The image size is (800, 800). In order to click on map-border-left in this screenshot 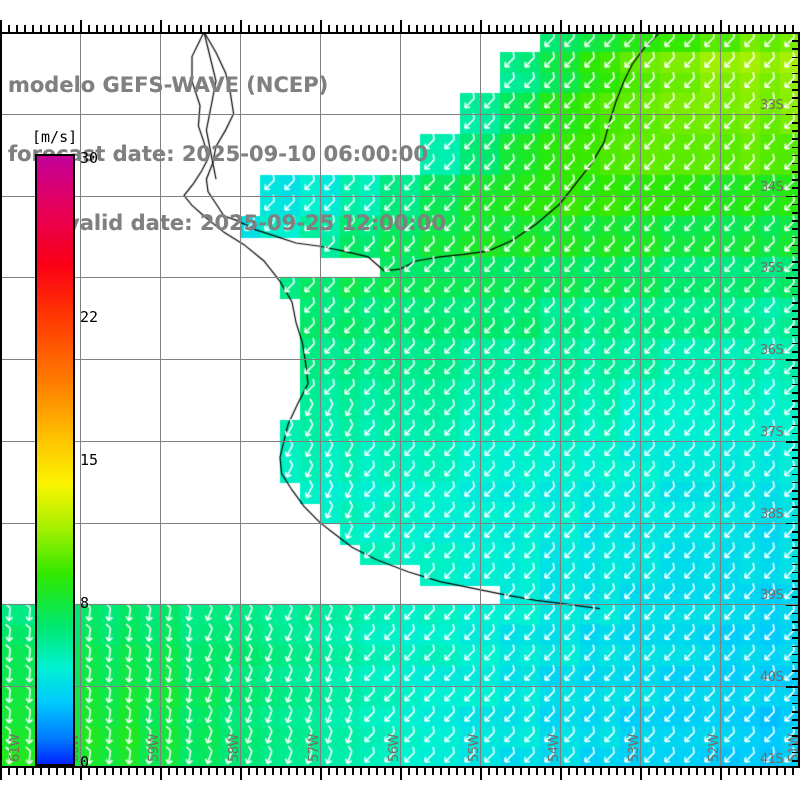, I will do `click(1, 400)`.